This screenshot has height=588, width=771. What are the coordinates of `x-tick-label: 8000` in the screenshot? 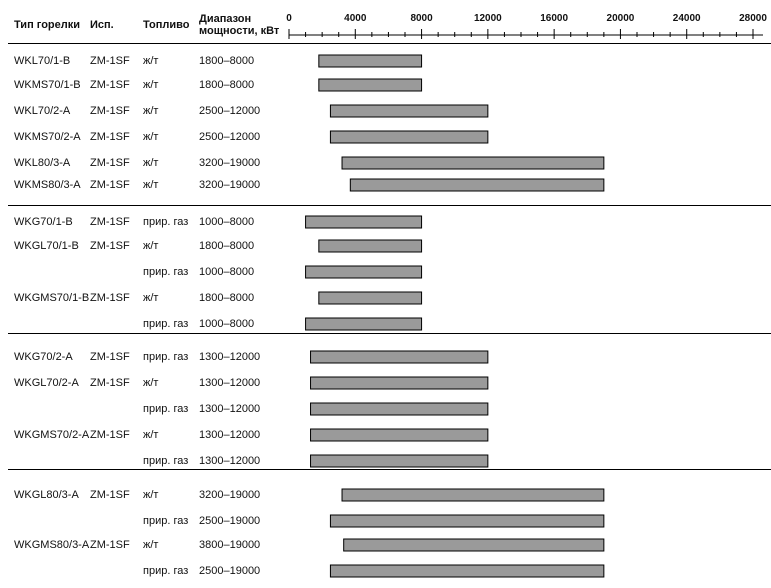 It's located at (421, 18).